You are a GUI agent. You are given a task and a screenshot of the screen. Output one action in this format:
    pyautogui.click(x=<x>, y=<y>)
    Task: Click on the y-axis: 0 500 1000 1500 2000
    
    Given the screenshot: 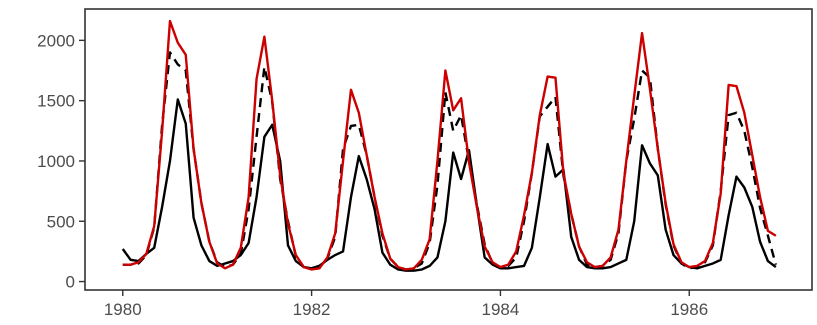 What is the action you would take?
    pyautogui.click(x=61, y=161)
    